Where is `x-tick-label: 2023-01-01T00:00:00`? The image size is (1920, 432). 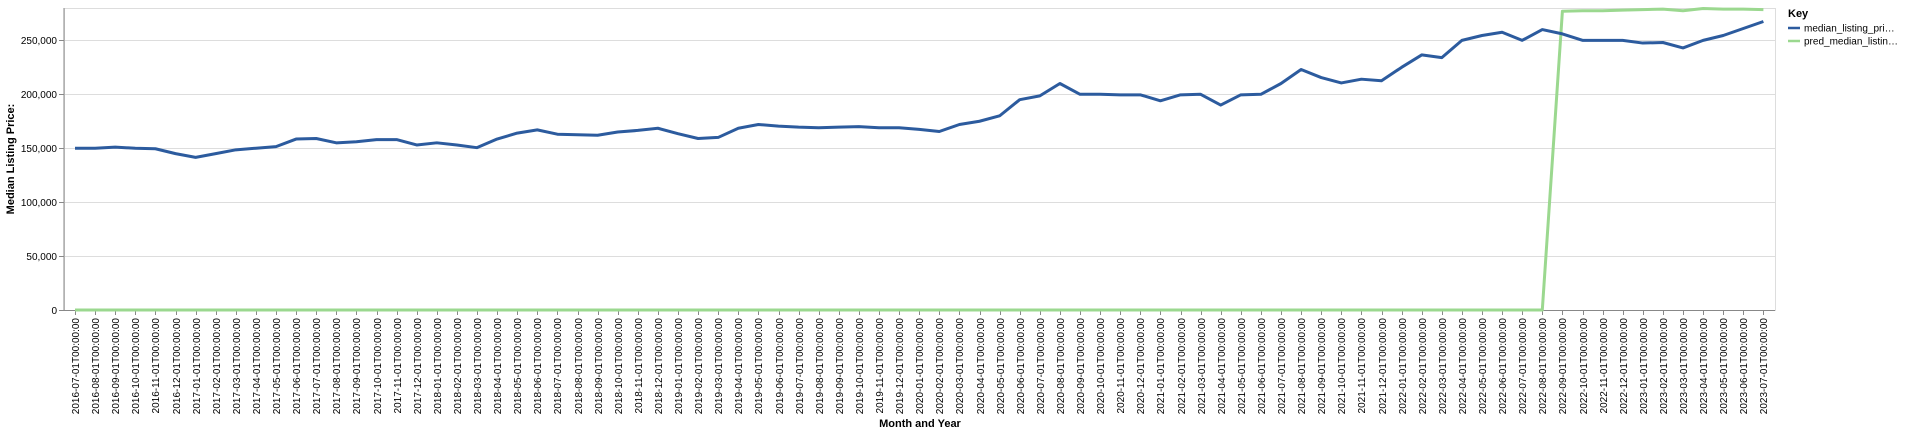
x-tick-label: 2023-01-01T00:00:00 is located at coordinates (1644, 366).